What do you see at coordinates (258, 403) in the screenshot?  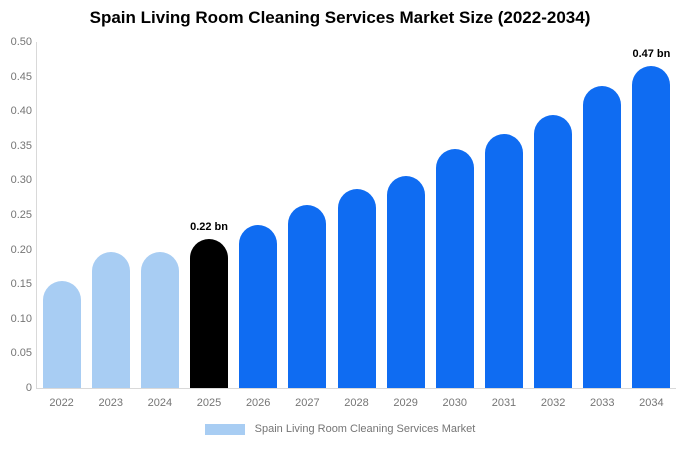 I see `x-tick-label-2026: 2026` at bounding box center [258, 403].